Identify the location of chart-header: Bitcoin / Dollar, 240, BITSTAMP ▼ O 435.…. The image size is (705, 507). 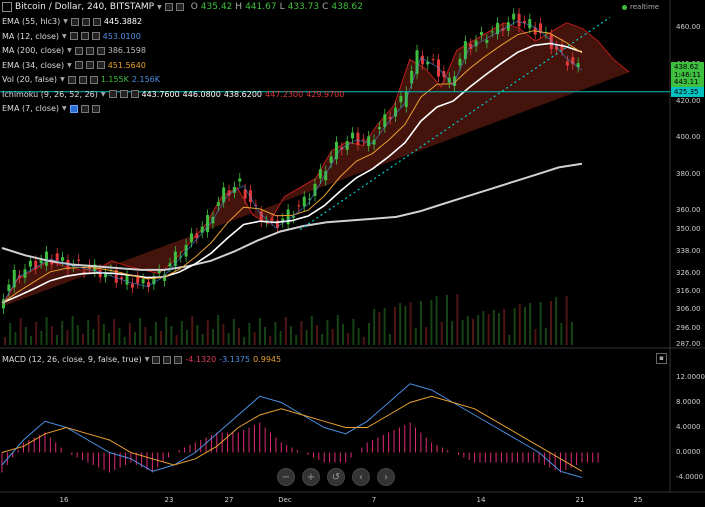
(182, 7).